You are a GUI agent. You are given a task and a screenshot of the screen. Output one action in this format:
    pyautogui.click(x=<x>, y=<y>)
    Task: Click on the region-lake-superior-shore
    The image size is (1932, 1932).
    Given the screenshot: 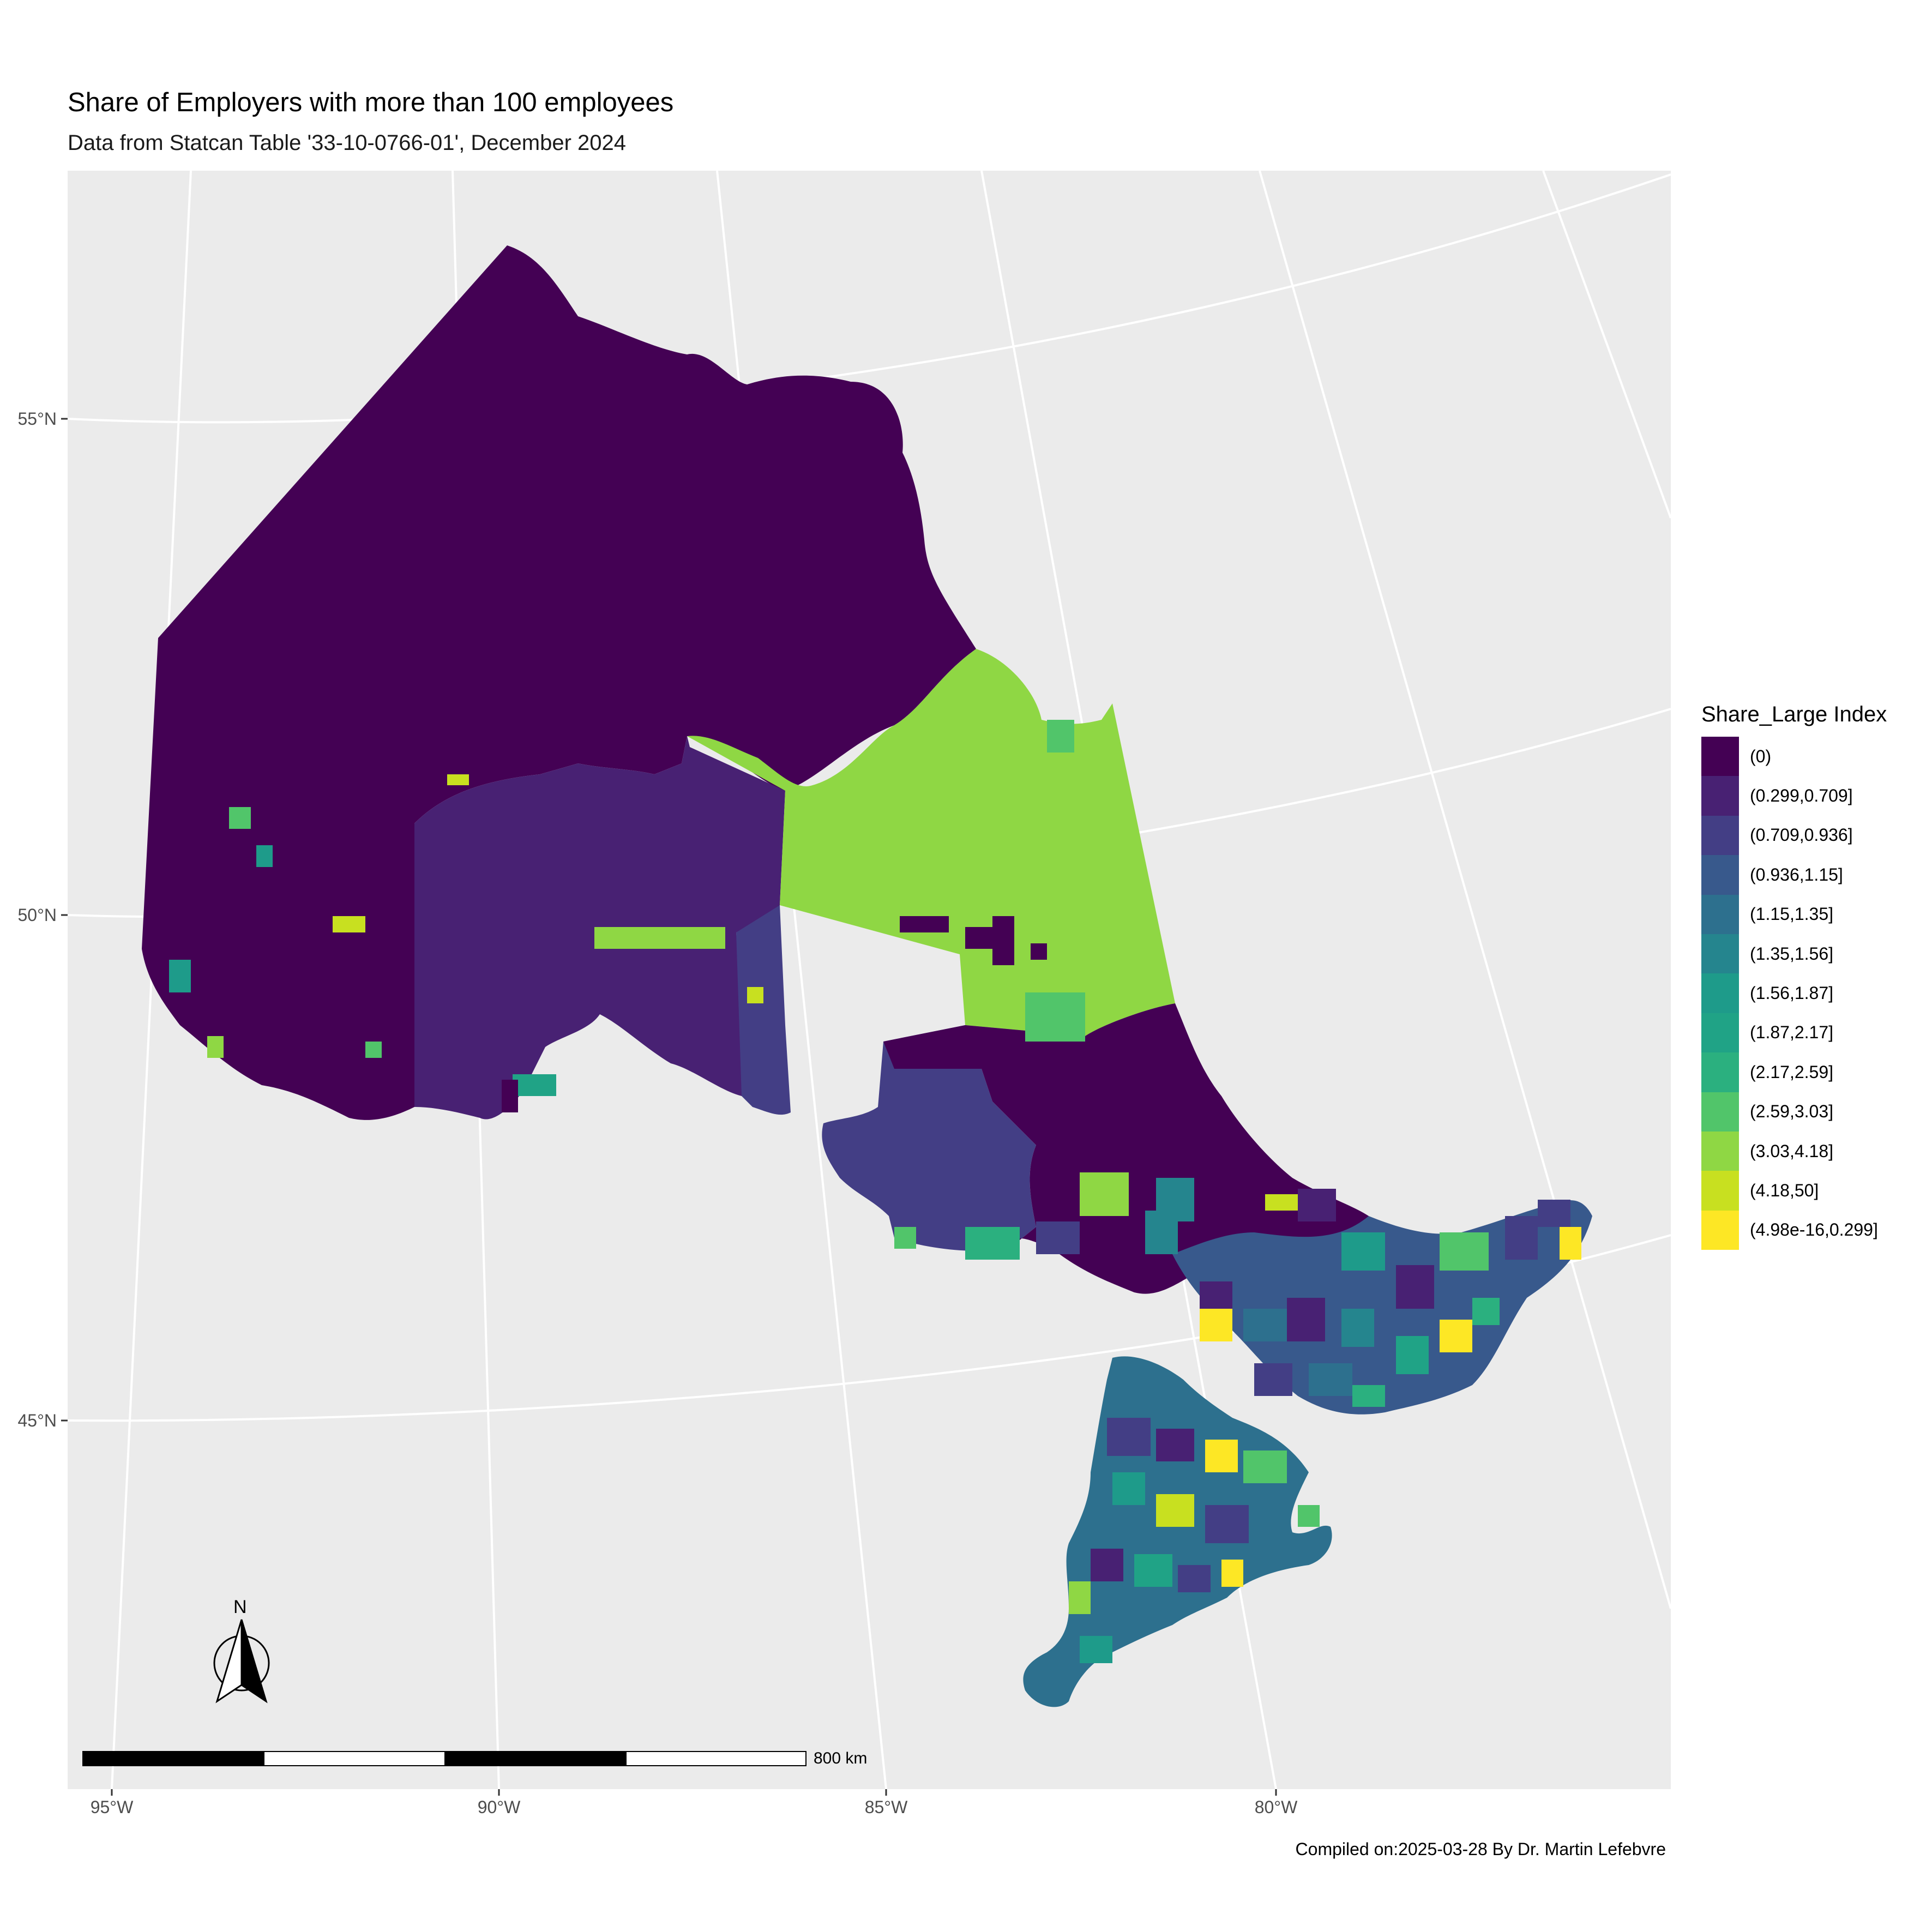 What is the action you would take?
    pyautogui.click(x=763, y=1010)
    